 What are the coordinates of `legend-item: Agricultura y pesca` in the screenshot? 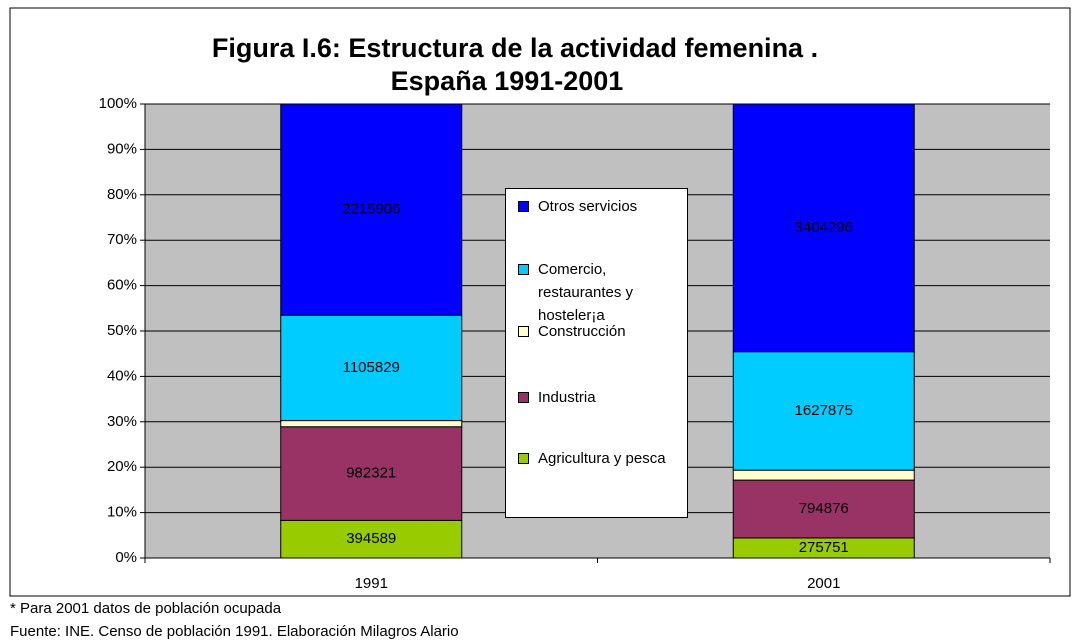 It's located at (598, 458).